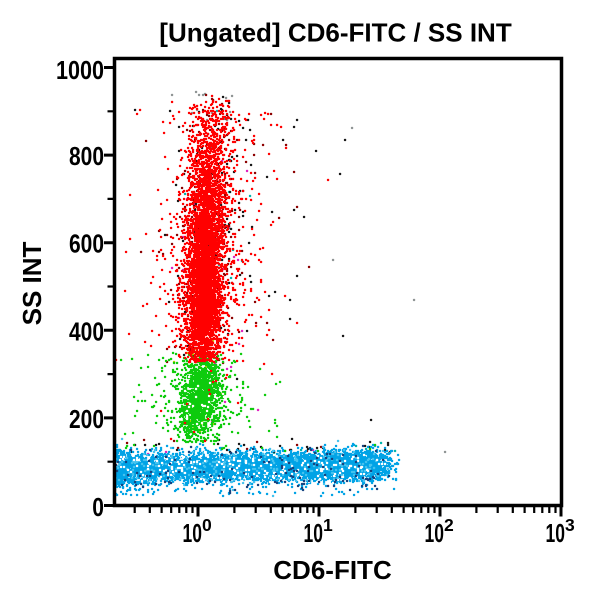 This screenshot has width=600, height=600. Describe the element at coordinates (98, 507) in the screenshot. I see `svg-text: 0` at that location.